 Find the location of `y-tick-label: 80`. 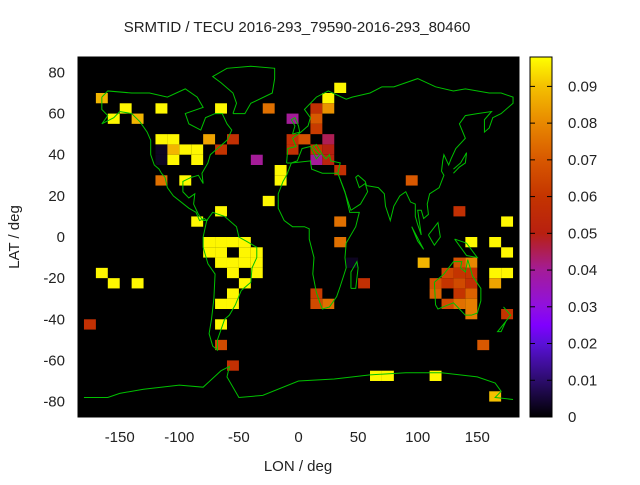

y-tick-label: 80 is located at coordinates (56, 72).